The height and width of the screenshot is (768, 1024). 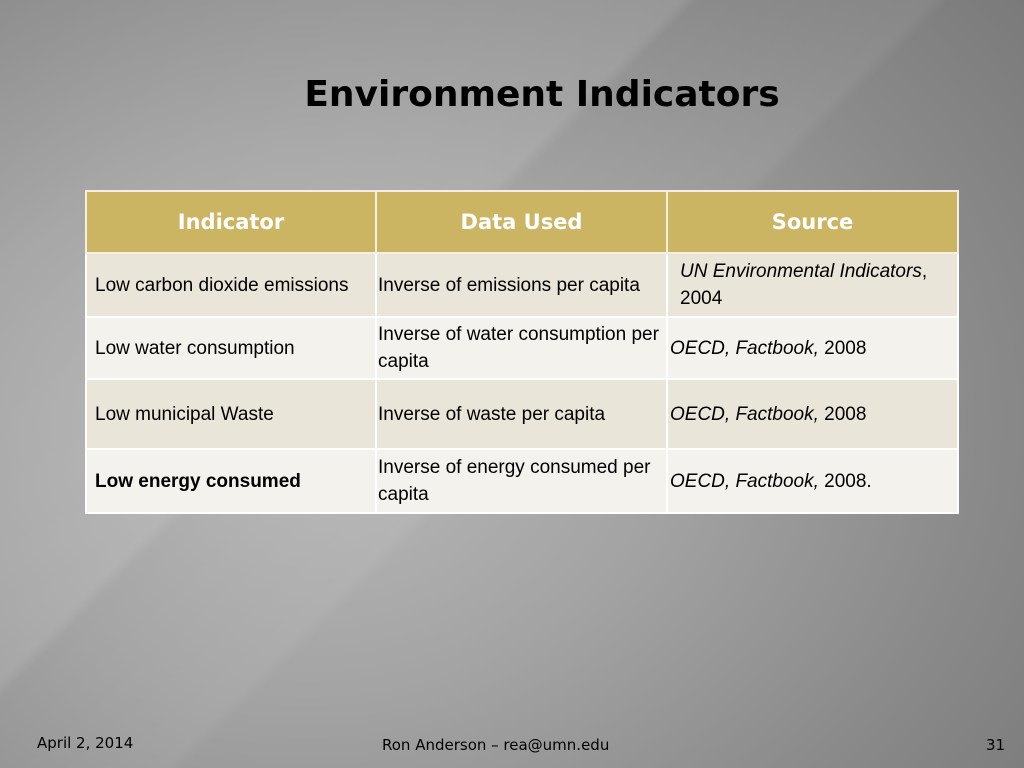 I want to click on source-year: 2008., so click(x=845, y=481).